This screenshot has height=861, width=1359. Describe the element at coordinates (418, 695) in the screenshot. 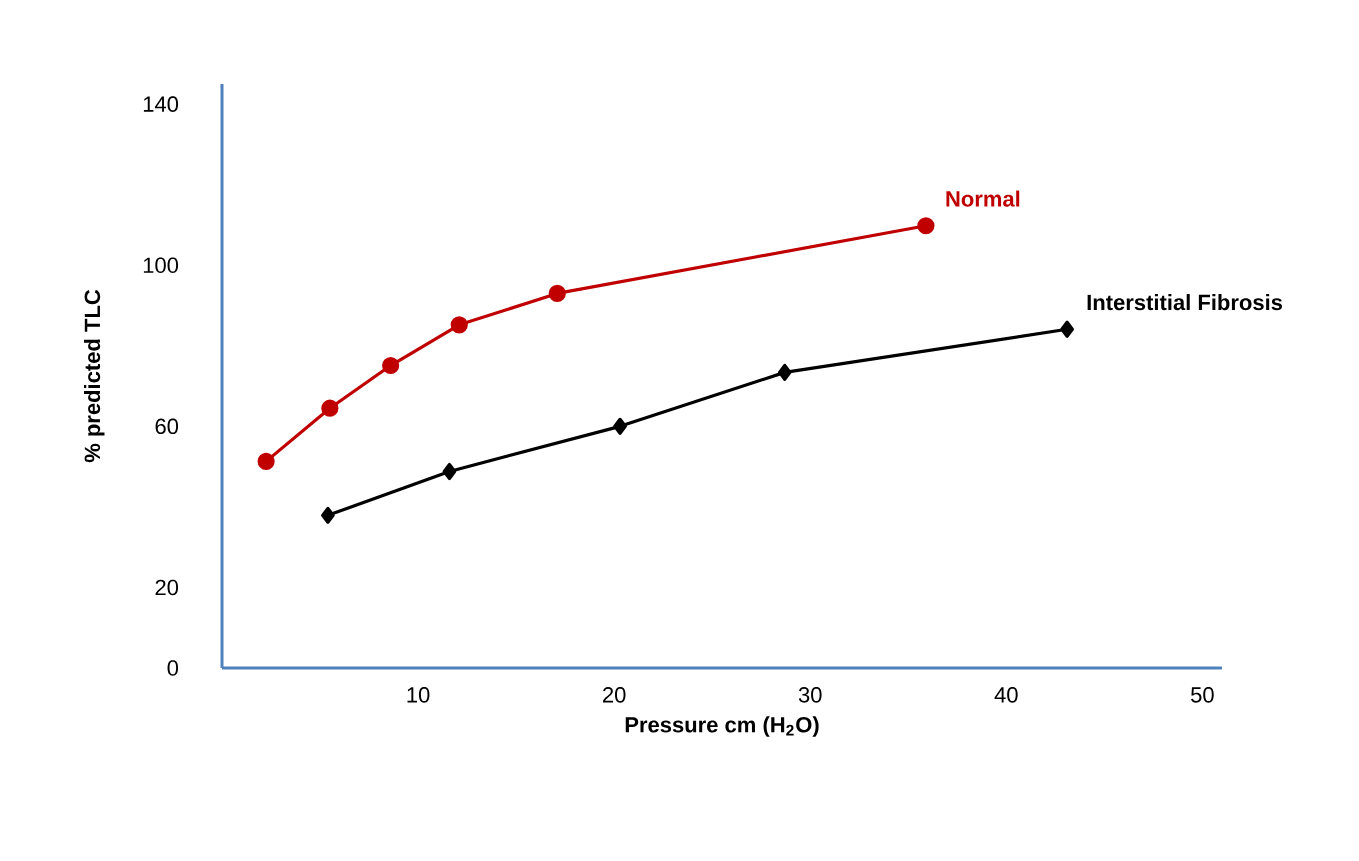

I see `x-tick-label: 10` at that location.